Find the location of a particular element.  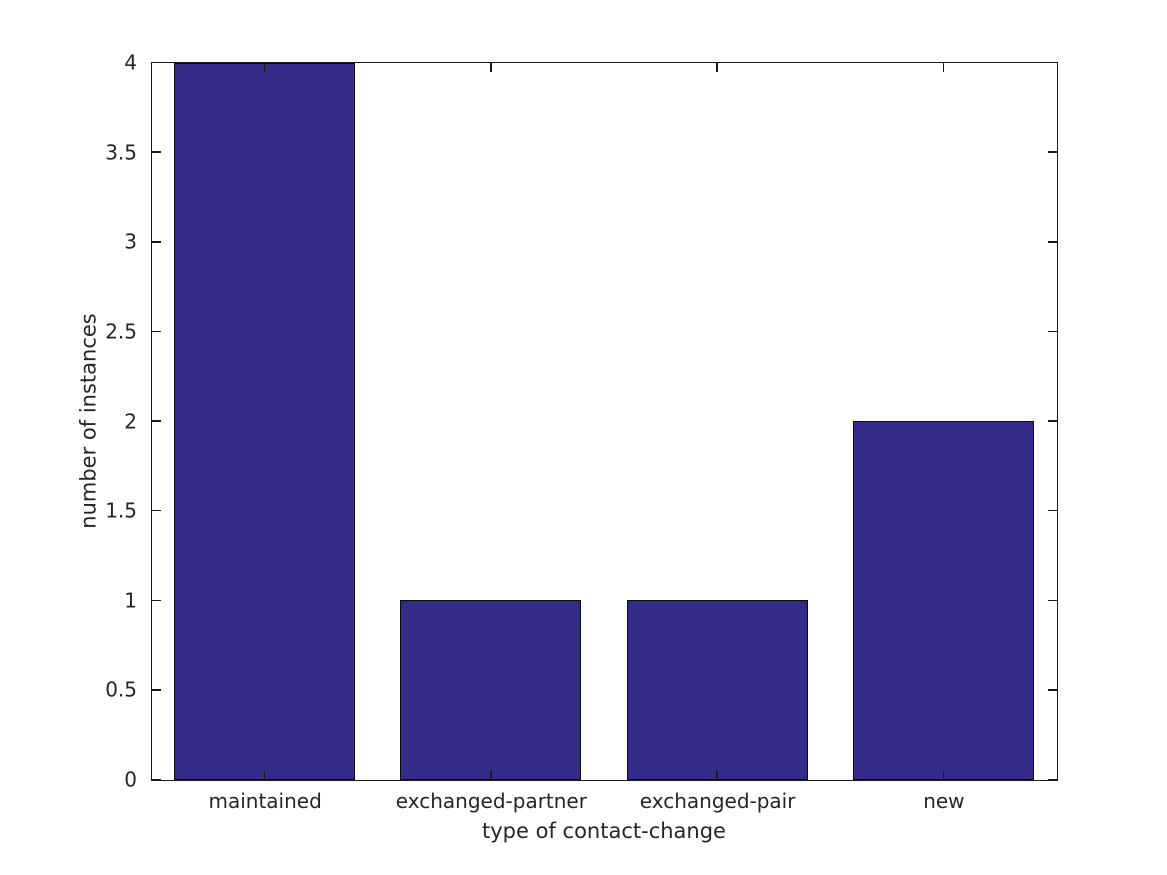

y-tick-label: 1 is located at coordinates (130, 600).